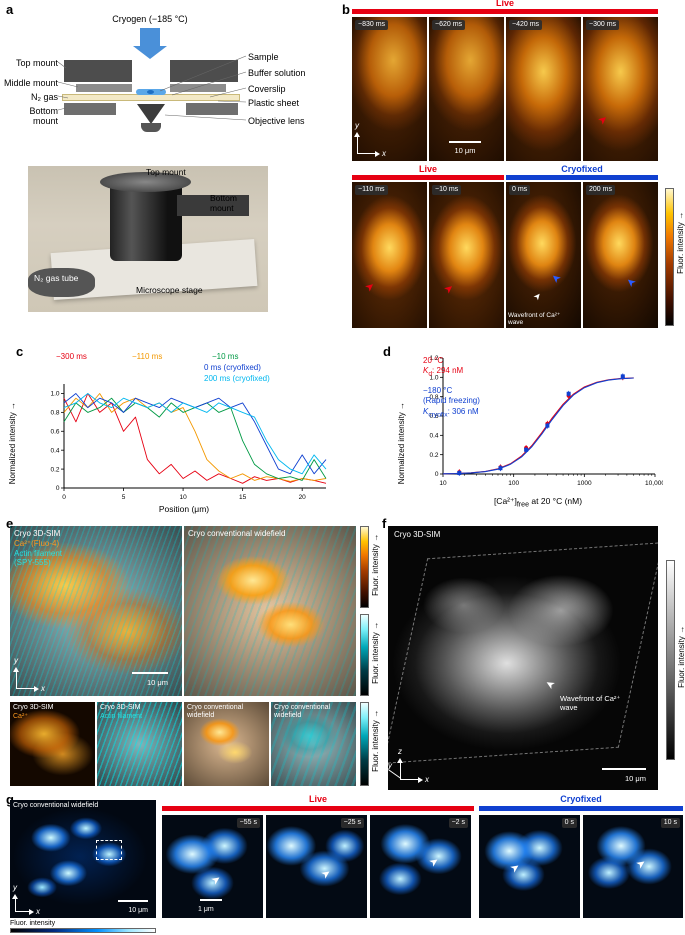 The image size is (685, 935). Describe the element at coordinates (226, 744) in the screenshot. I see `cryo-widefield-ca-image: Cryo conventional widefield` at that location.